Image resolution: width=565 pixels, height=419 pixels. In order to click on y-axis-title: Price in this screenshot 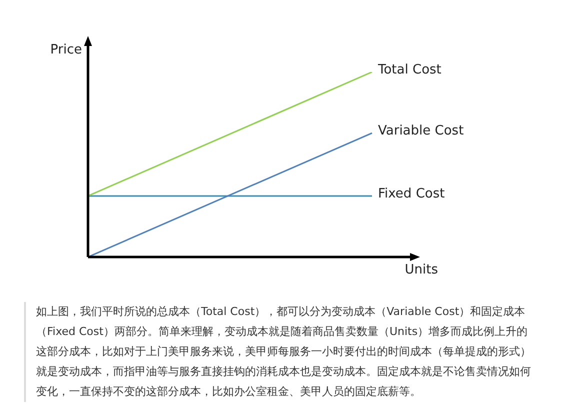, I will do `click(66, 50)`.